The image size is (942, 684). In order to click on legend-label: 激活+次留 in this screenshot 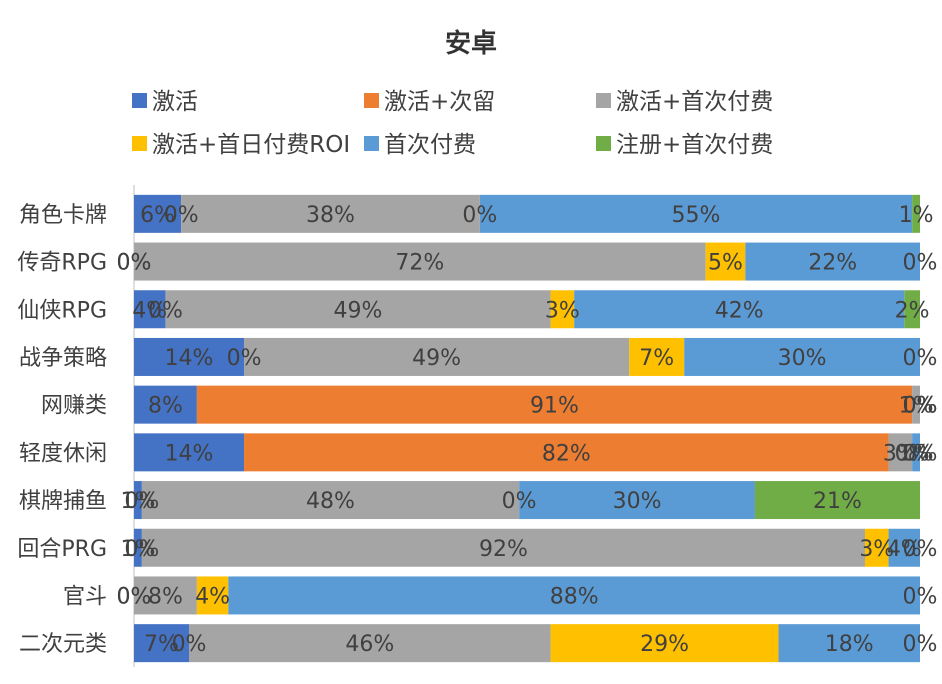, I will do `click(439, 102)`.